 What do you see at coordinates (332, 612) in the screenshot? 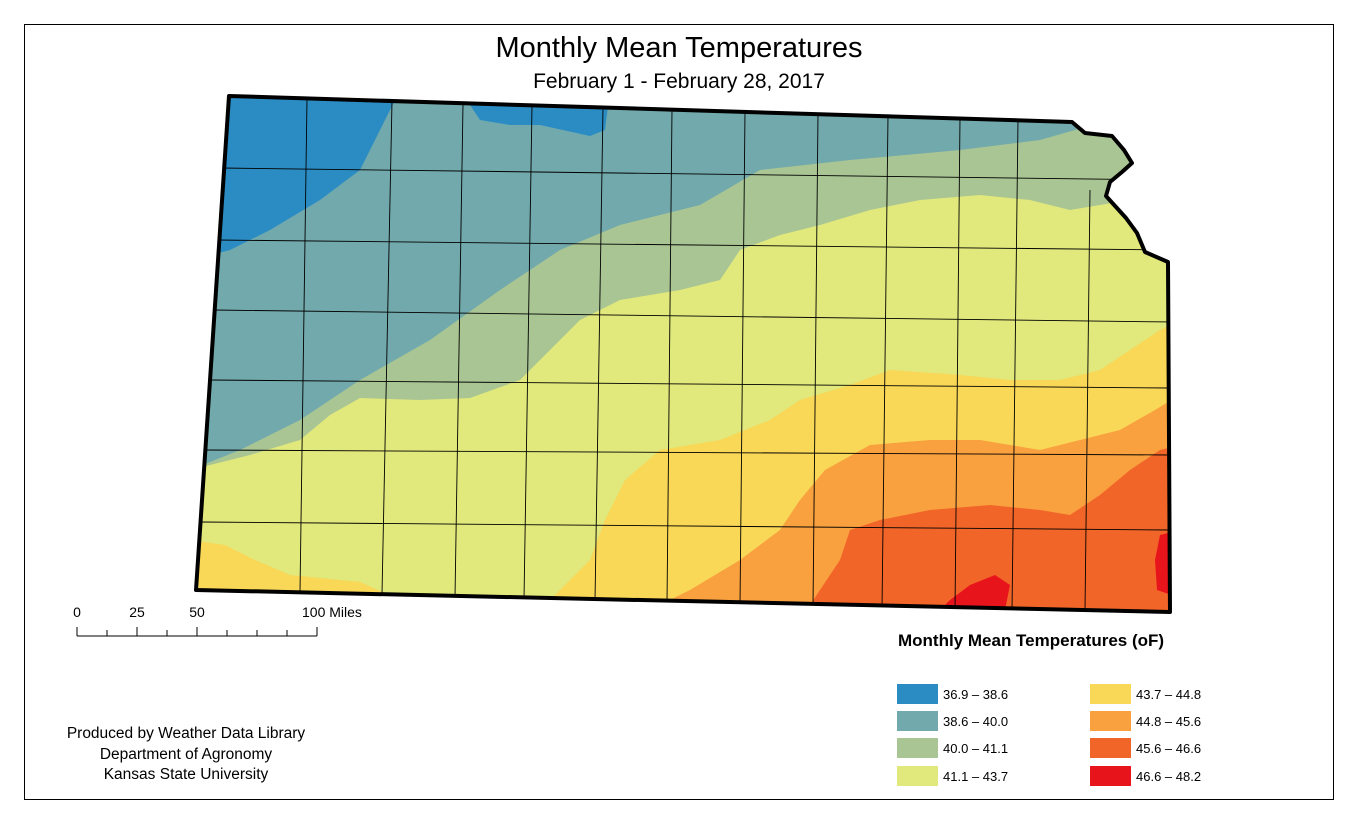
I see `scale-label-100-miles: 100 Miles` at bounding box center [332, 612].